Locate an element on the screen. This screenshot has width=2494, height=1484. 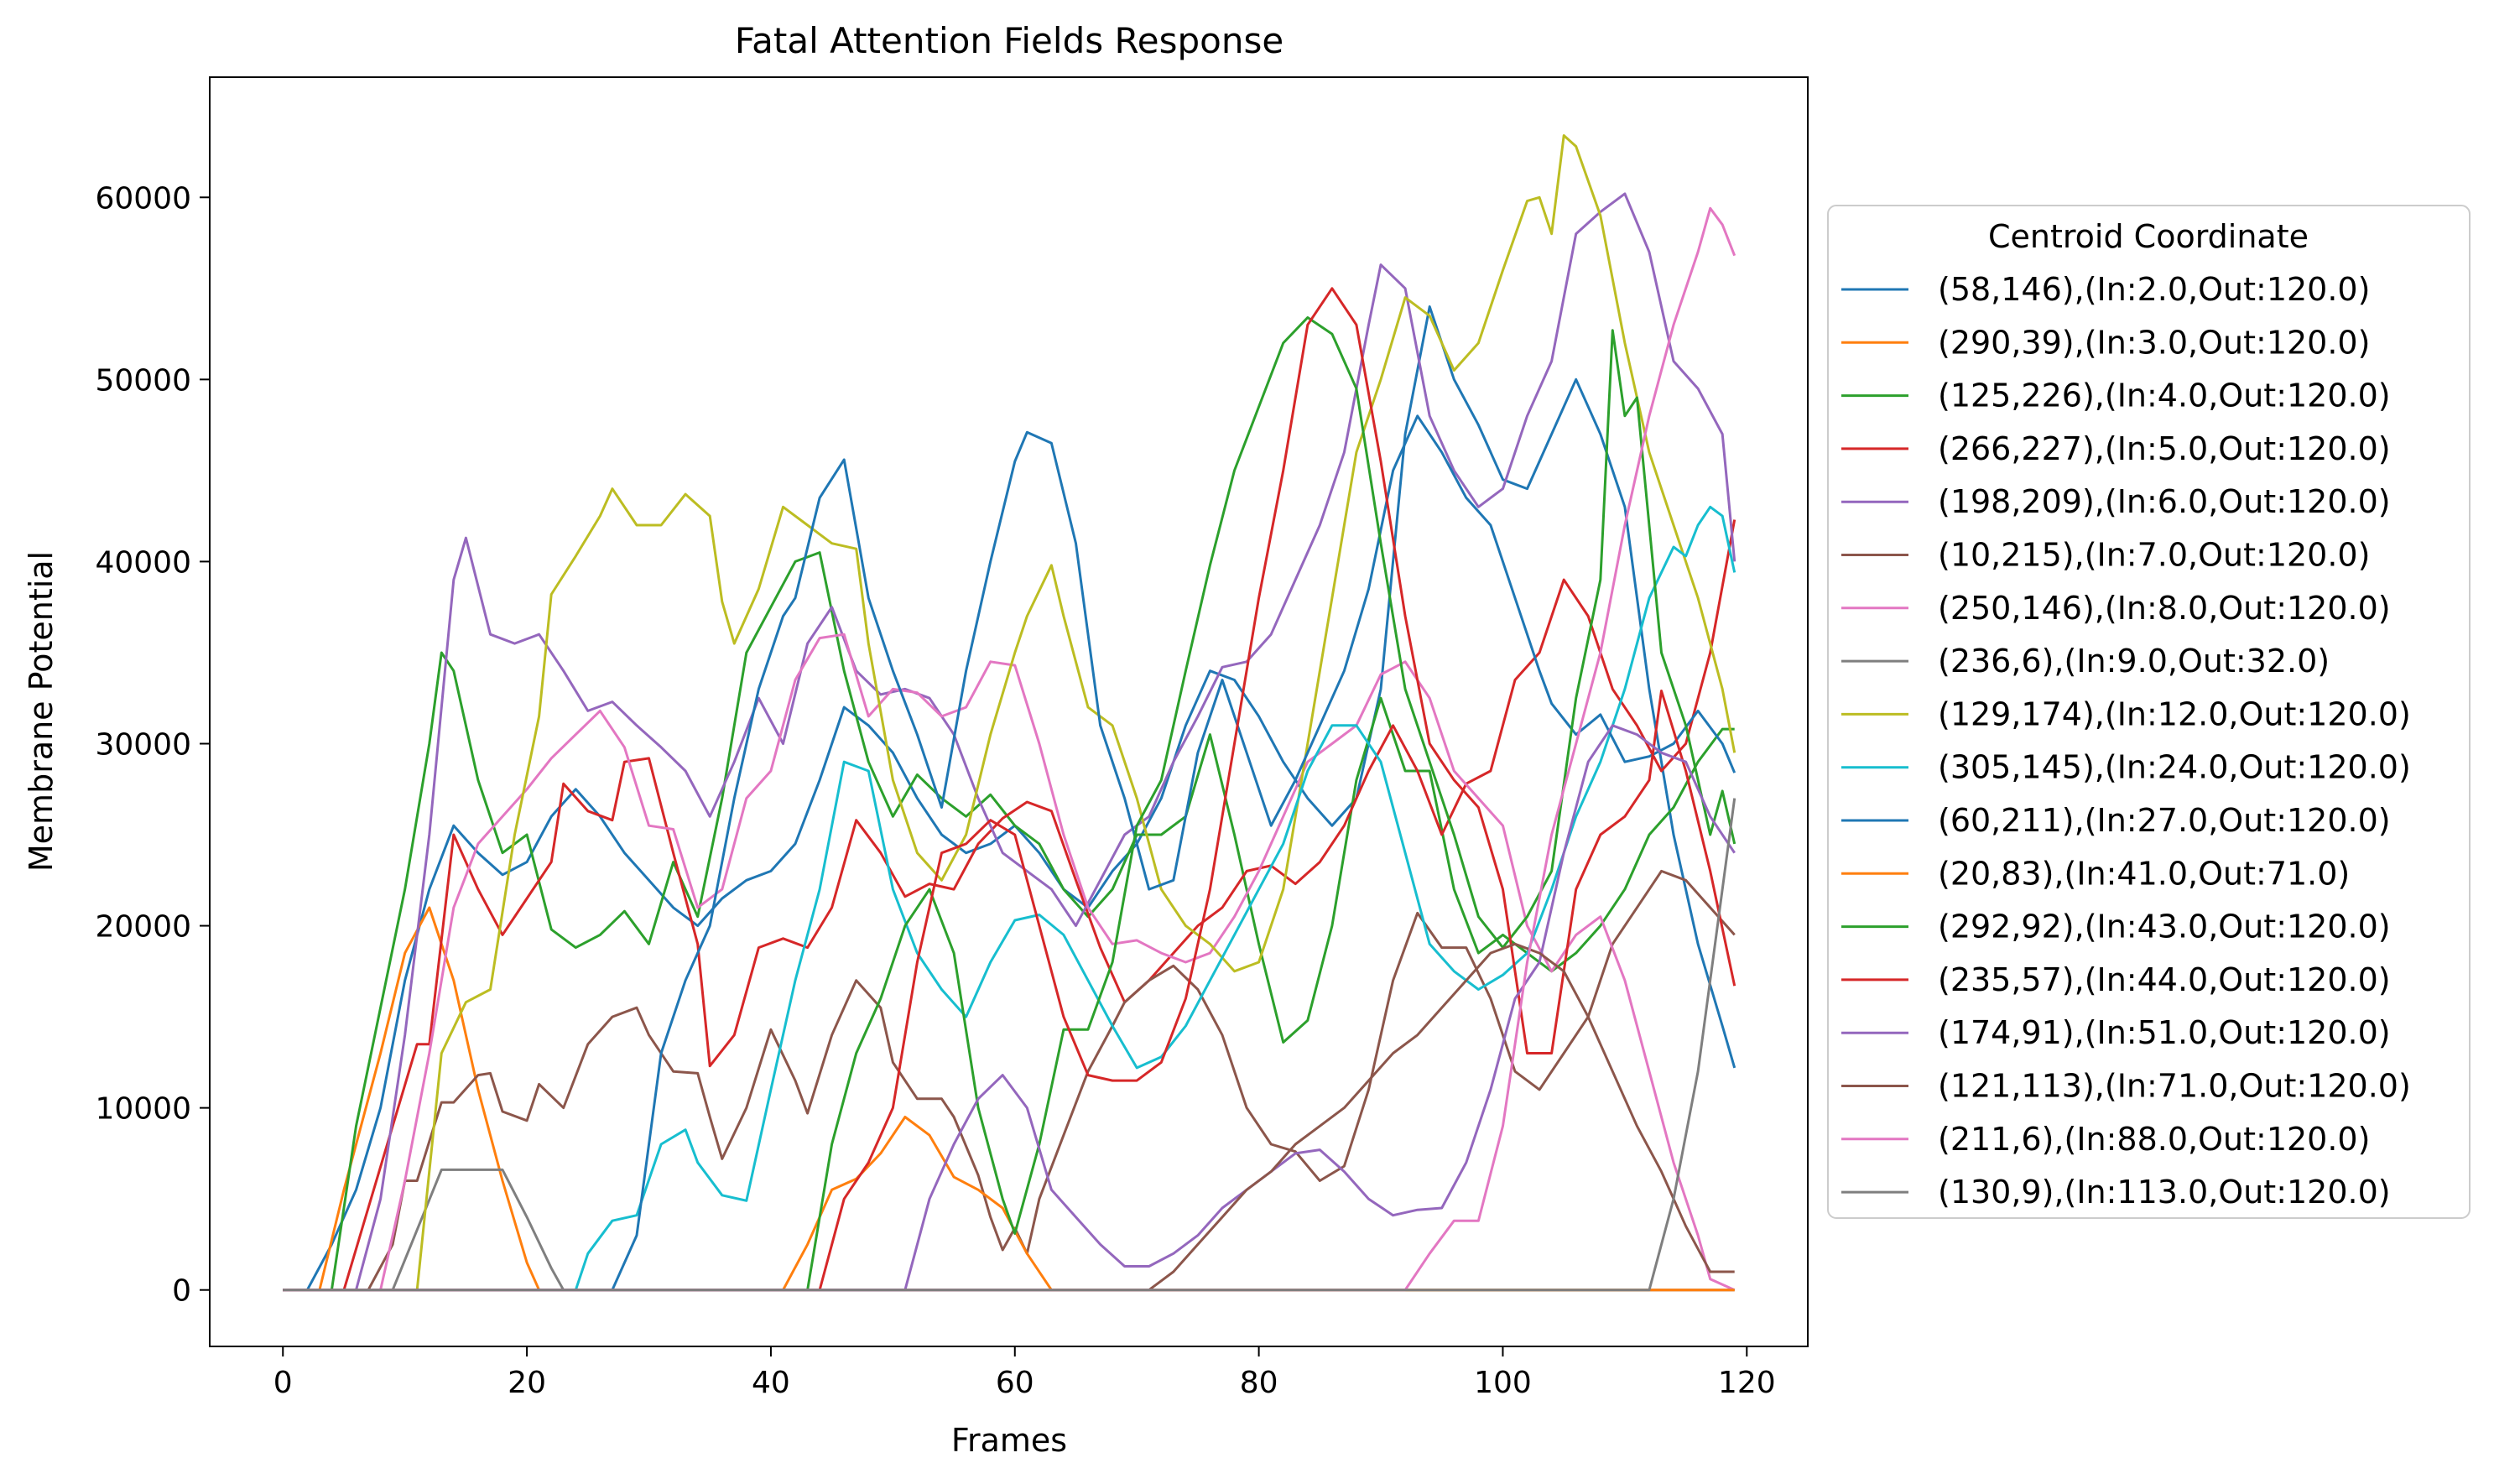
y-axis: 0 10000 20000 30000 40000 50000 60000 is located at coordinates (152, 745).